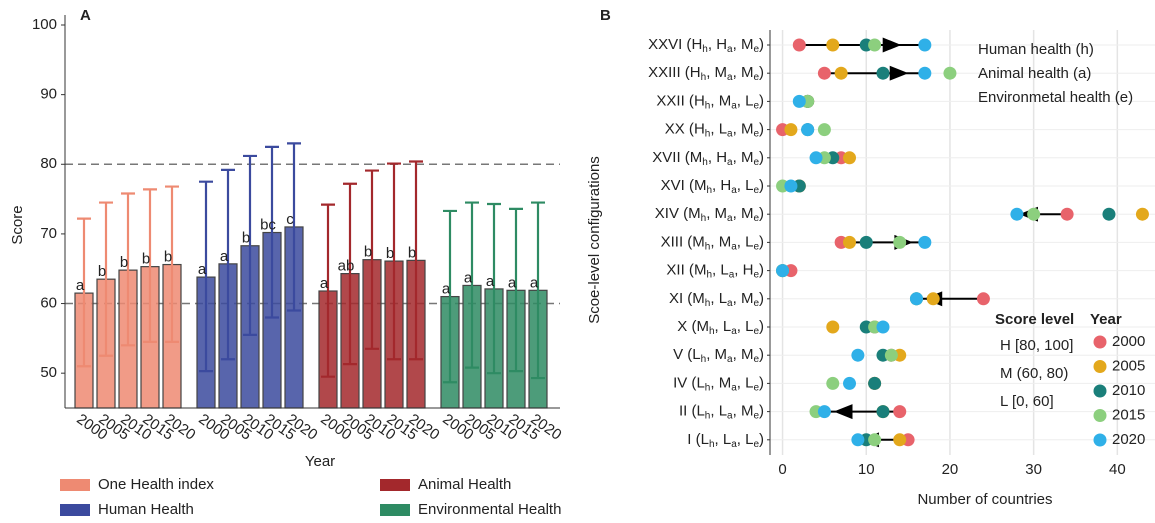  I want to click on row-label: XIII (Mh, Ma, Le), so click(712, 242).